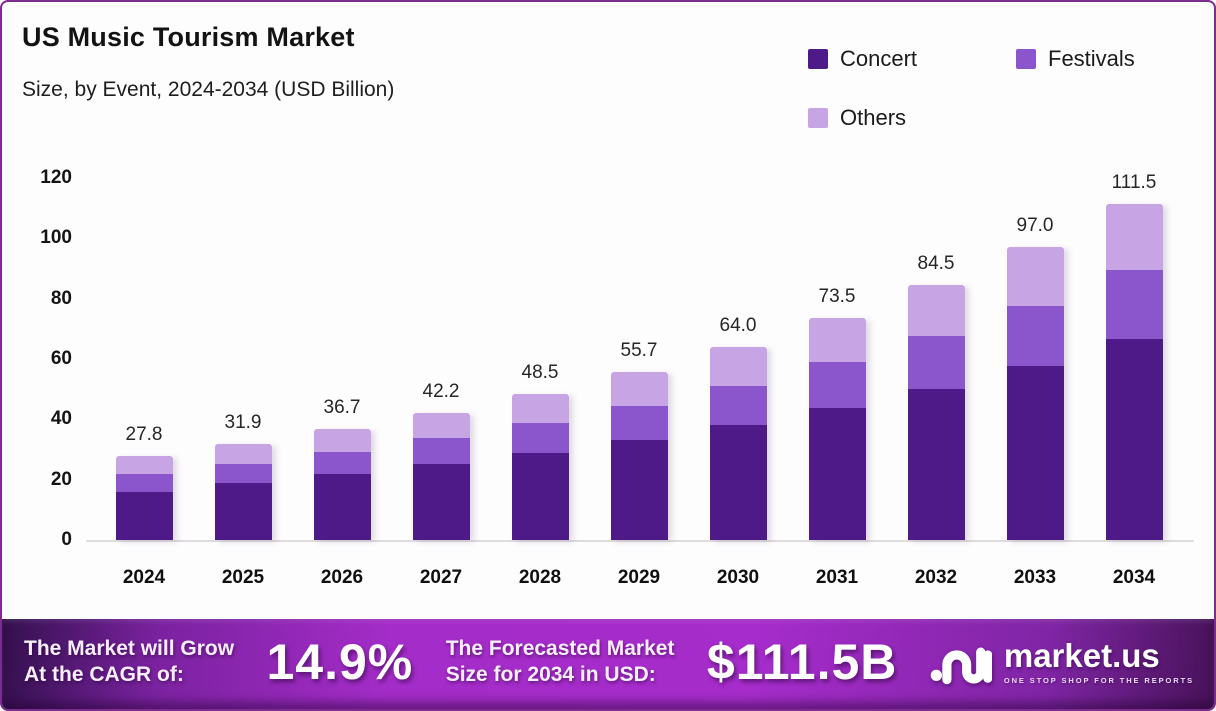  Describe the element at coordinates (342, 440) in the screenshot. I see `bar-segment-others-2026` at that location.